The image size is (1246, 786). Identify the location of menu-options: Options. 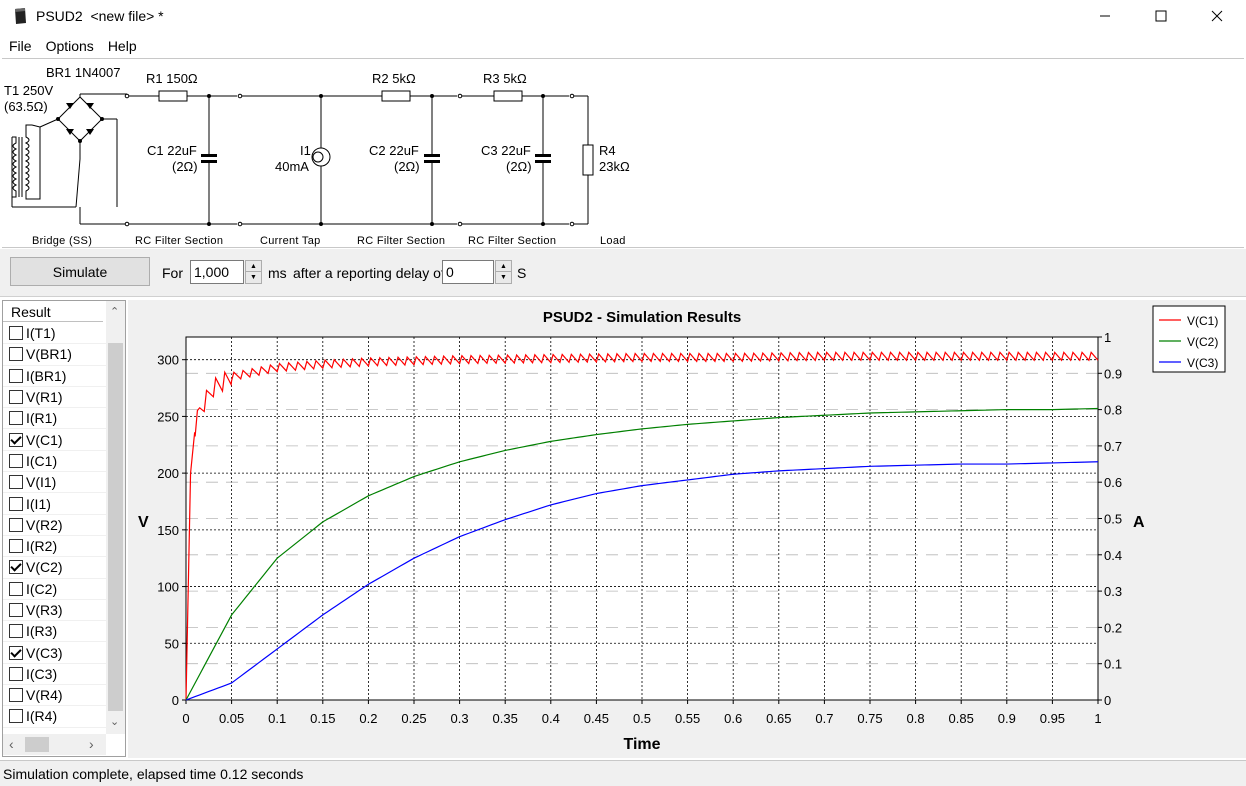
(69, 46).